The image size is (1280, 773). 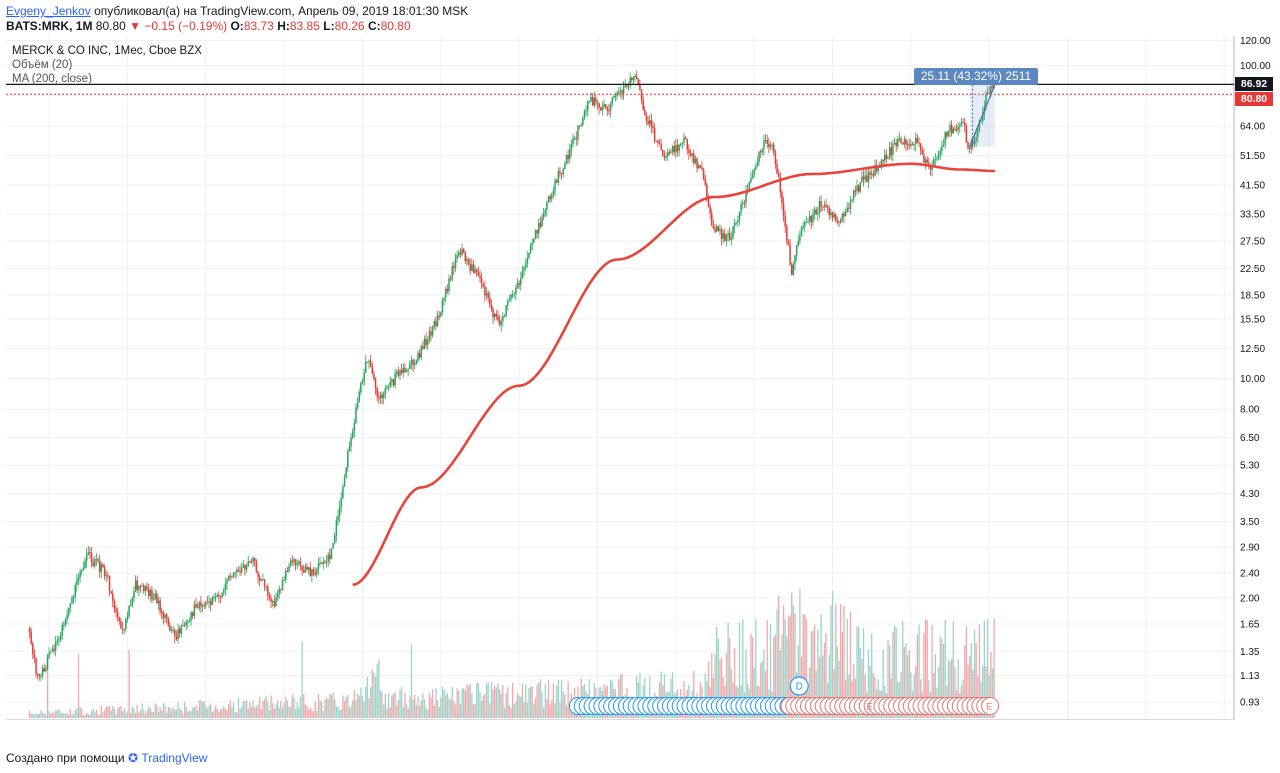 What do you see at coordinates (42, 65) in the screenshot?
I see `legend-volume: Объём (20)` at bounding box center [42, 65].